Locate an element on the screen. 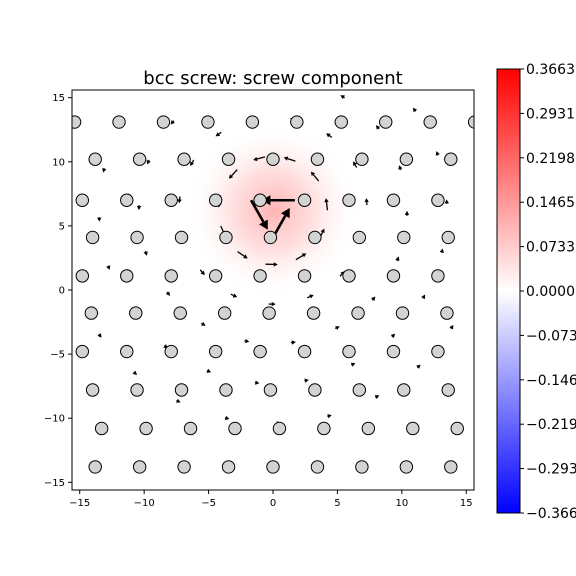 This screenshot has width=576, height=576. chart-title: bcc screw: screw component is located at coordinates (272, 78).